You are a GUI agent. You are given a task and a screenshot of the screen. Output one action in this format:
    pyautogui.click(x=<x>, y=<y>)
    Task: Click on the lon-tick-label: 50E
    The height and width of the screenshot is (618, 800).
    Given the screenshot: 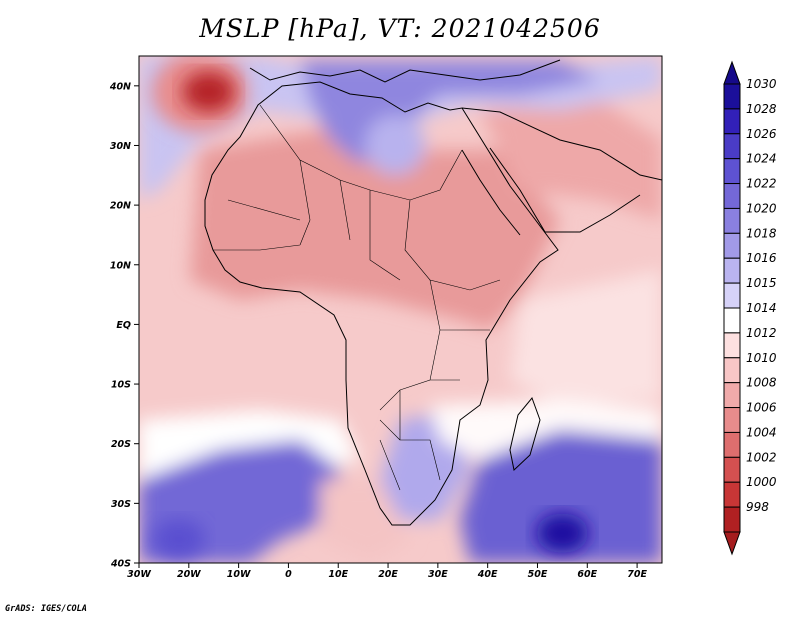 What is the action you would take?
    pyautogui.click(x=538, y=574)
    